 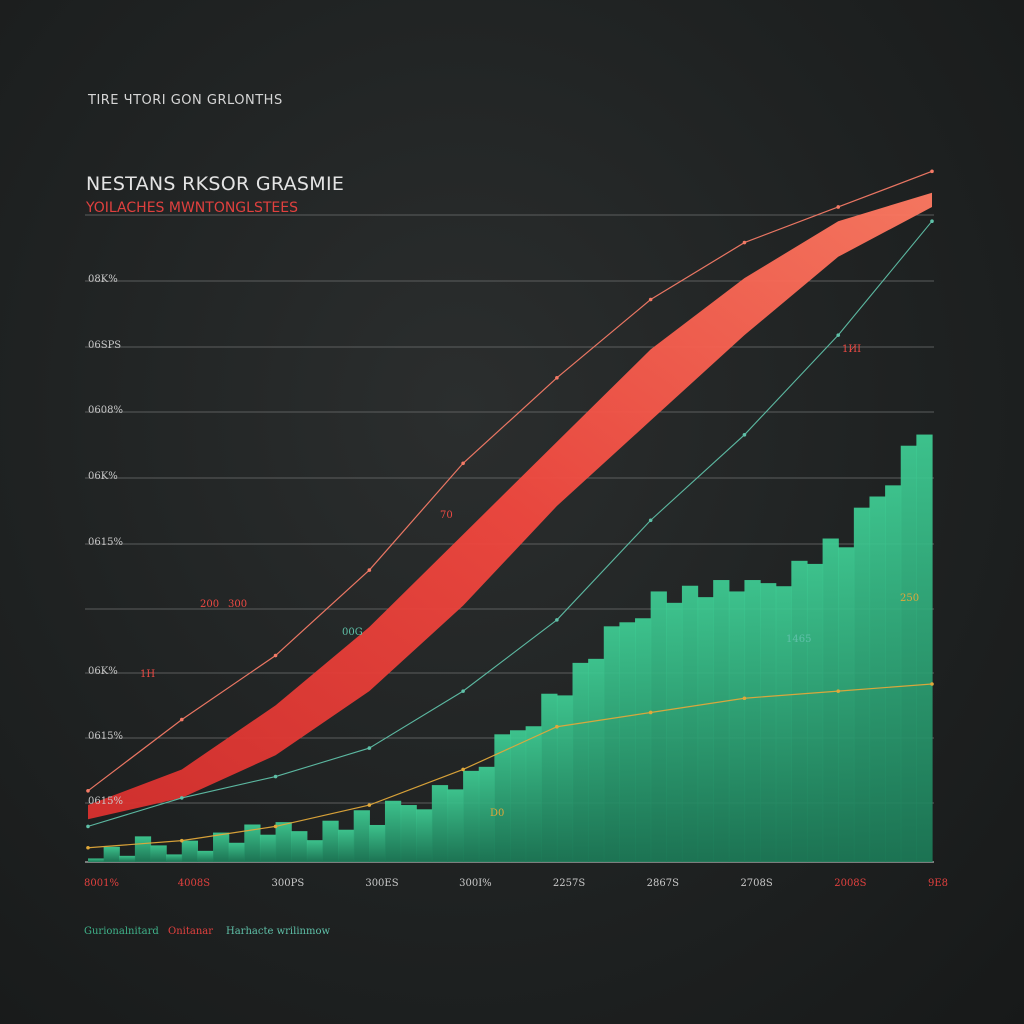 What do you see at coordinates (185, 100) in the screenshot?
I see `top-label: TIRE ЧТORI GON GRLONTHS` at bounding box center [185, 100].